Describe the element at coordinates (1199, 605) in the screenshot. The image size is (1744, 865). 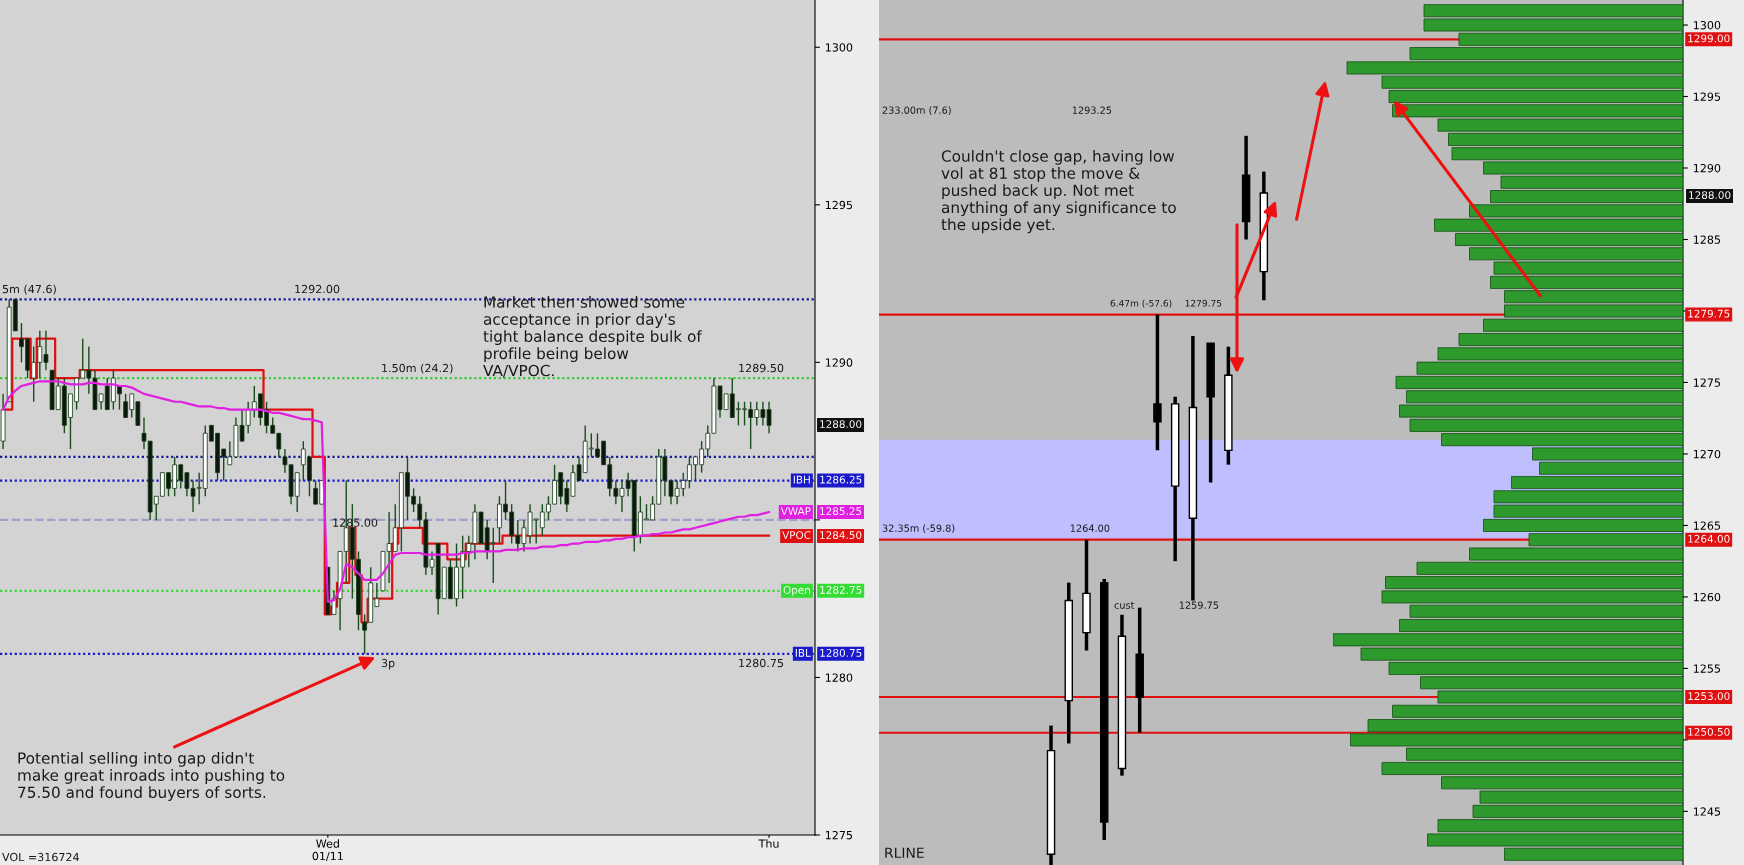
I see `annotation: 1259.75` at that location.